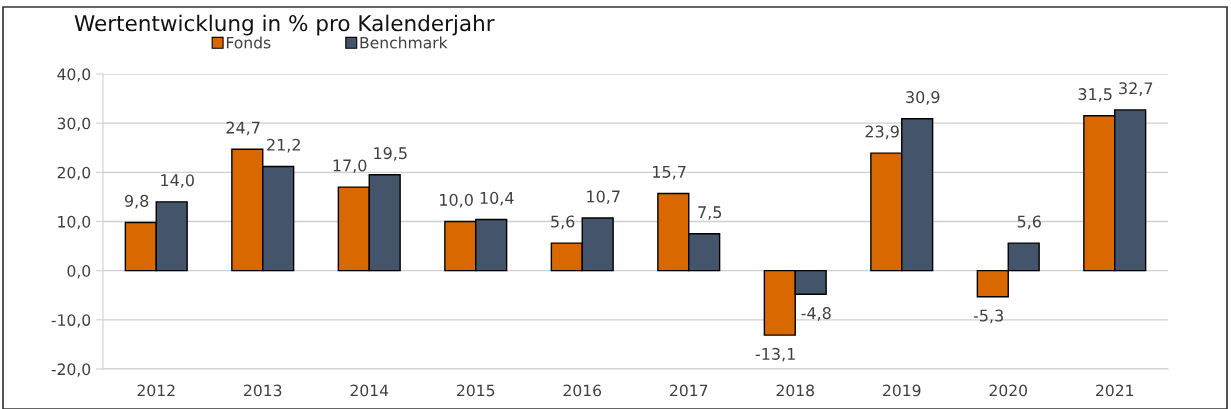  What do you see at coordinates (283, 145) in the screenshot?
I see `data-label: 21,2` at bounding box center [283, 145].